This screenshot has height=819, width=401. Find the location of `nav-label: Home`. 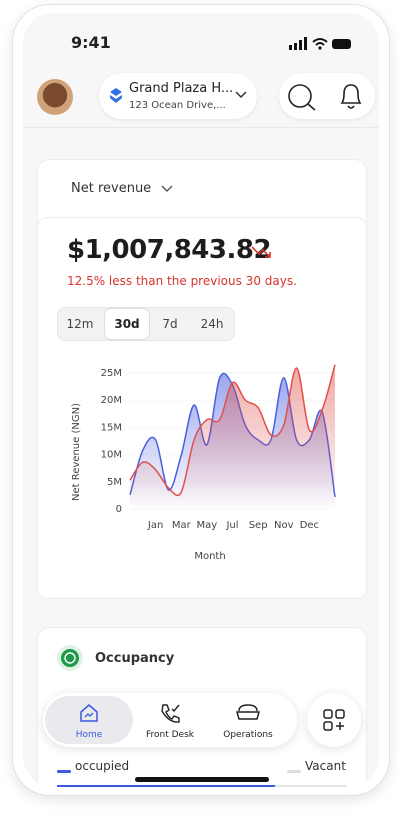

nav-label: Home is located at coordinates (89, 735).